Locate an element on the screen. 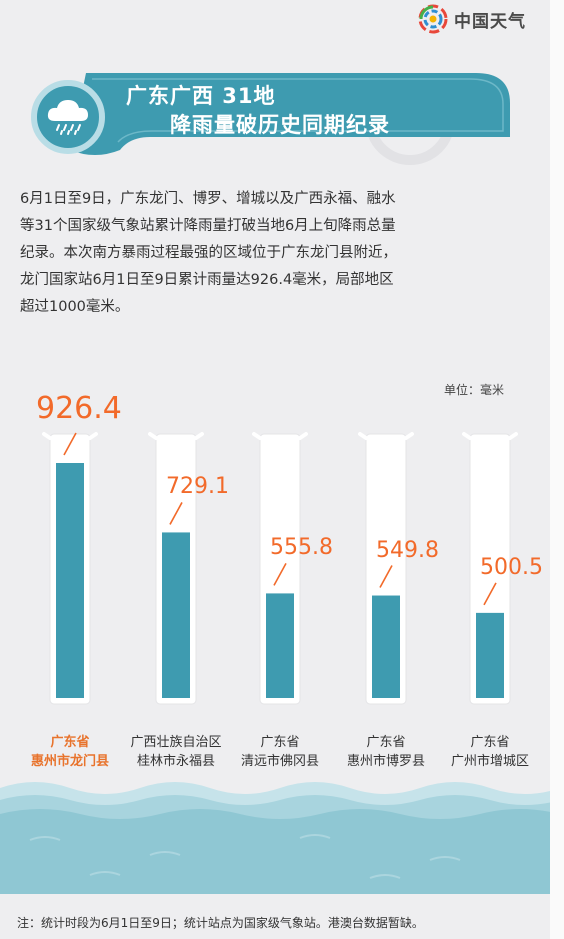 The width and height of the screenshot is (564, 939). rain-cloud-icon is located at coordinates (67, 117).